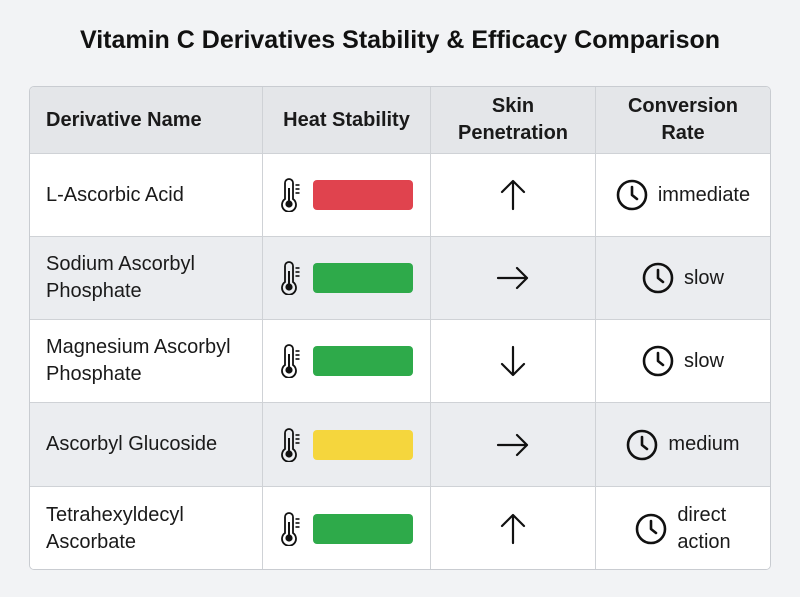 This screenshot has width=800, height=597. I want to click on derivative-name-cell: Ascorbyl Glucoside, so click(146, 444).